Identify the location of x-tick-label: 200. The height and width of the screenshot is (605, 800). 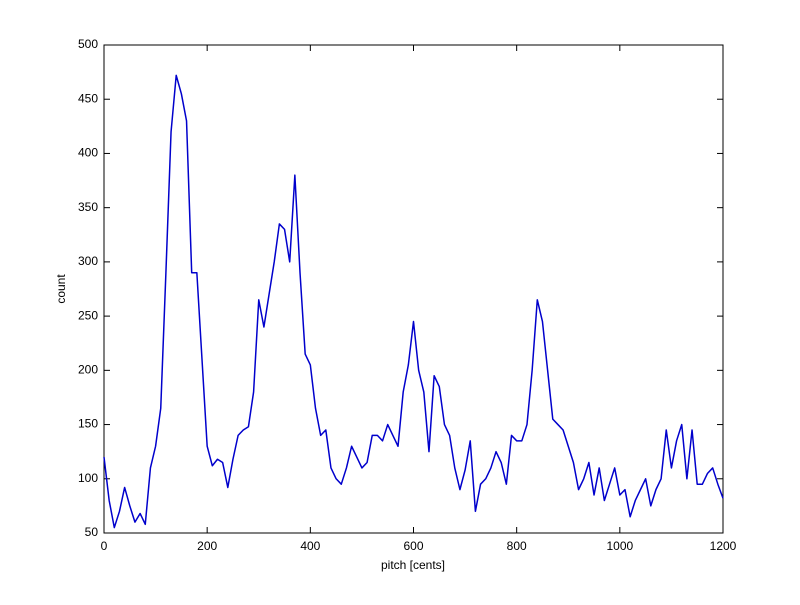
(207, 546).